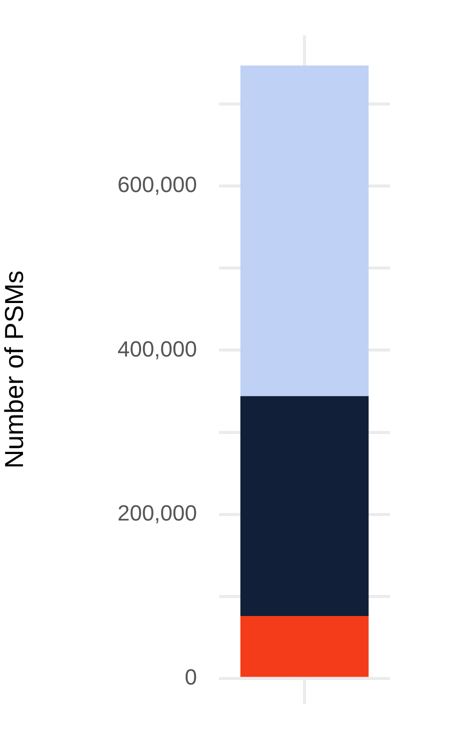  I want to click on y-tick-label: 400,000, so click(157, 349).